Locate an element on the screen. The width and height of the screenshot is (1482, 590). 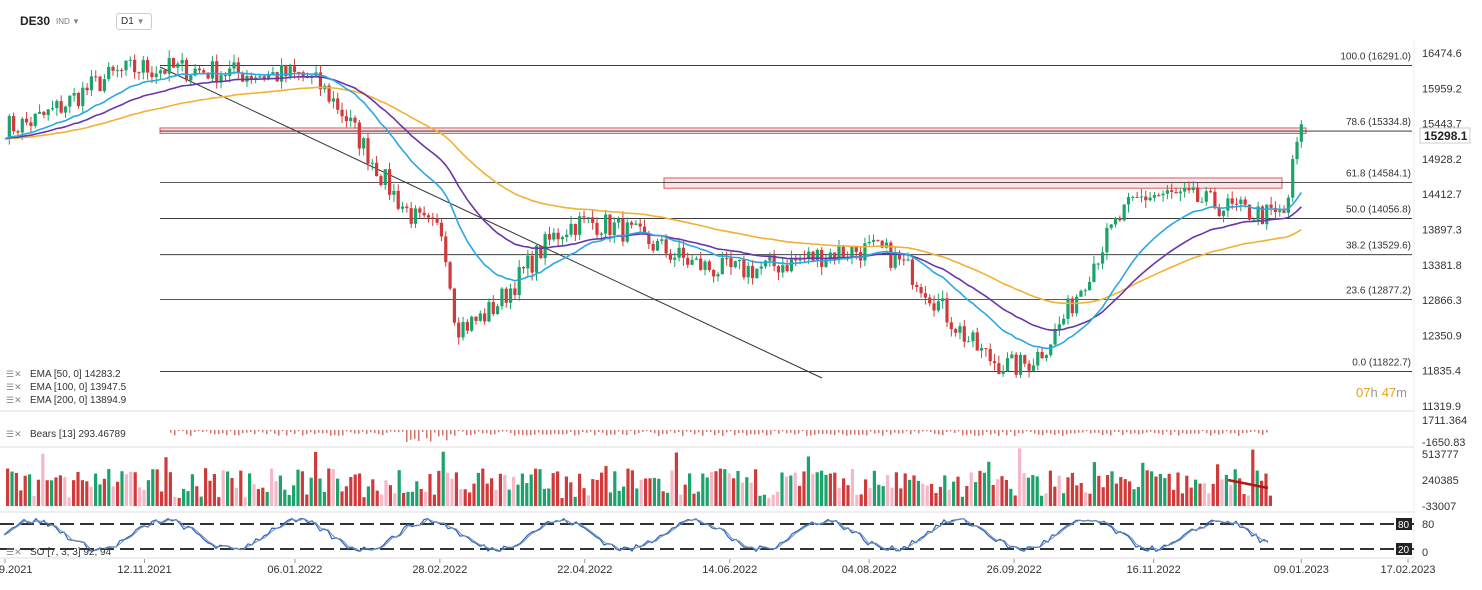
instrument-type-label: IND ▼ is located at coordinates (68, 21).